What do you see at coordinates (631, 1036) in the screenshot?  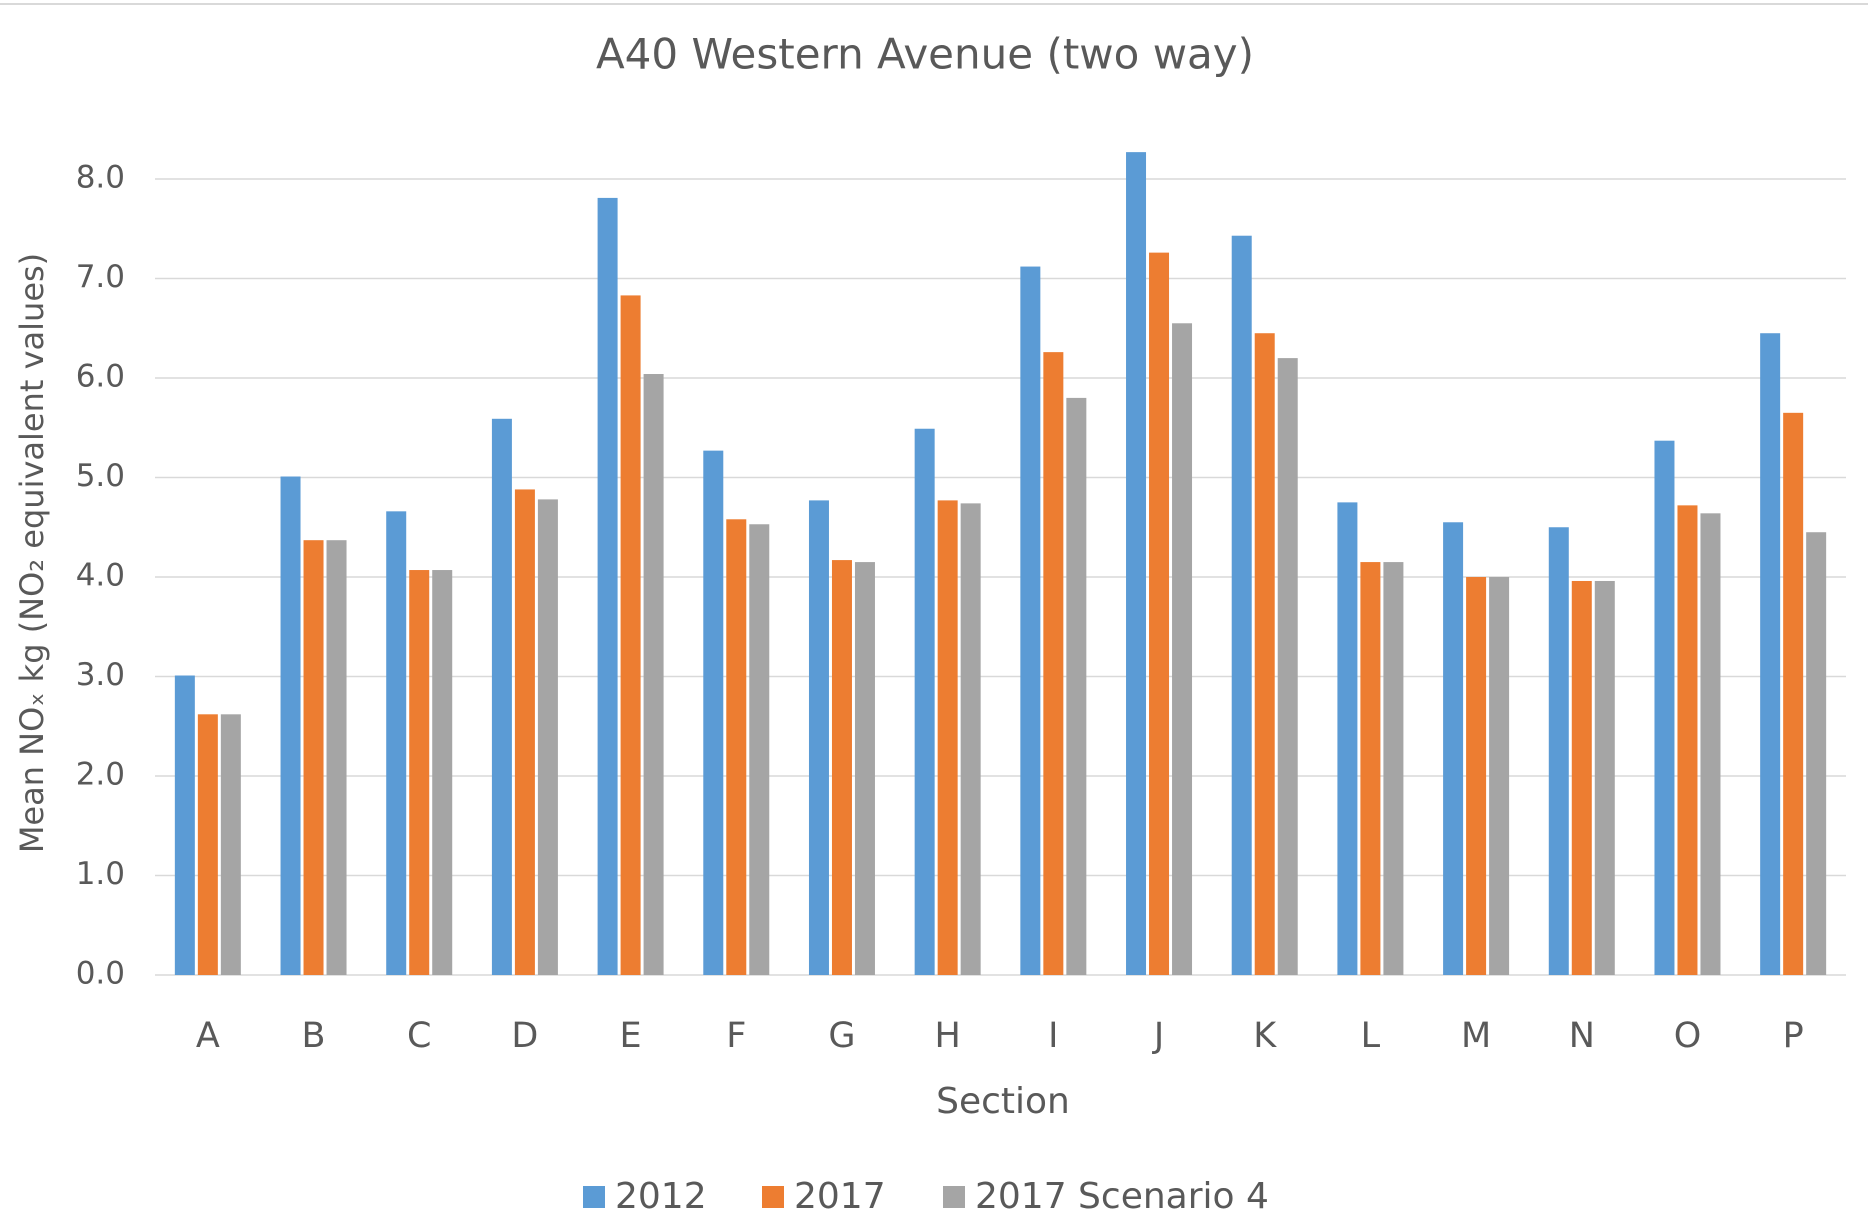 I see `x-tick-label: E` at bounding box center [631, 1036].